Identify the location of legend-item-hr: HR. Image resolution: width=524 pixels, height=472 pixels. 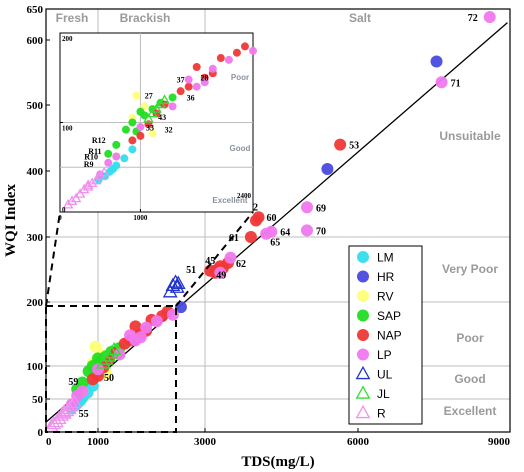
(376, 277).